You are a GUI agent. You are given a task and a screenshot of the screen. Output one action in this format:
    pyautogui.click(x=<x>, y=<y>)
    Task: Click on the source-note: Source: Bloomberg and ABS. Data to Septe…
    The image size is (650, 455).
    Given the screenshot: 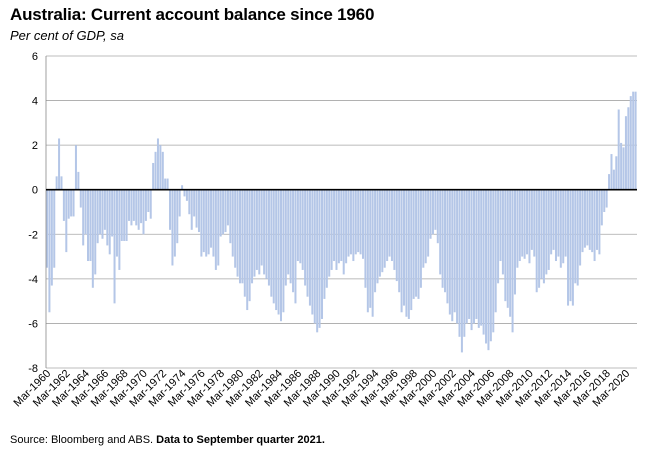 What is the action you would take?
    pyautogui.click(x=167, y=440)
    